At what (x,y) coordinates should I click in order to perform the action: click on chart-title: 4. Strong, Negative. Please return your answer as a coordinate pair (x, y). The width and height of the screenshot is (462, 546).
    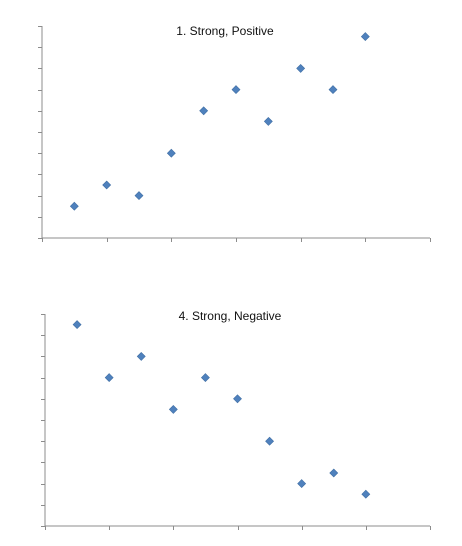
    Looking at the image, I should click on (230, 316).